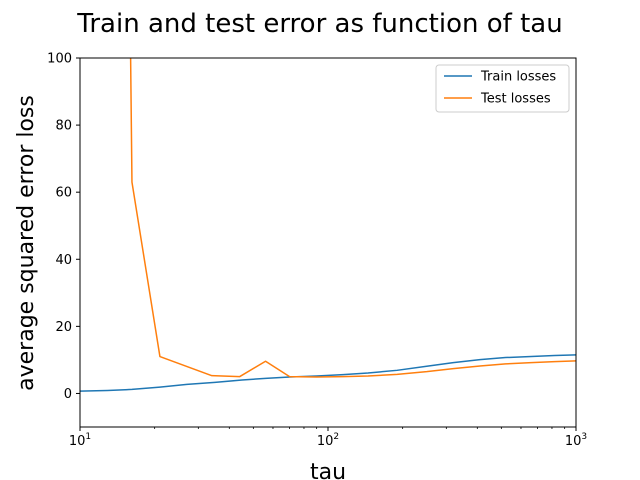 Image resolution: width=640 pixels, height=480 pixels. Describe the element at coordinates (63, 227) in the screenshot. I see `y-axis-ticks: 0 20 40 60 80 100` at that location.